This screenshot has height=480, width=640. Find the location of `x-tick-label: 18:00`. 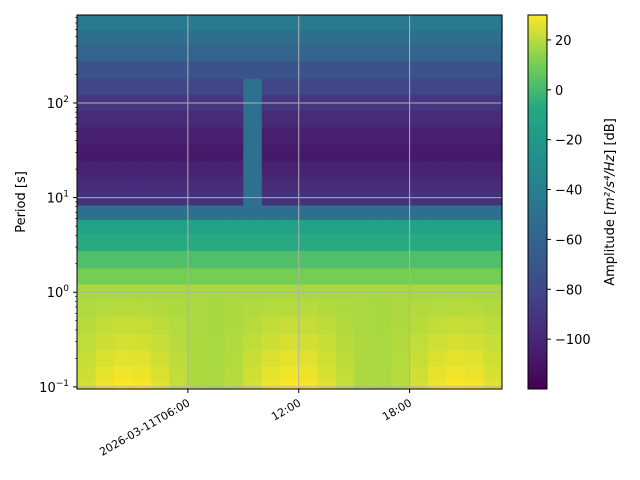

x-tick-label: 18:00 is located at coordinates (397, 409).